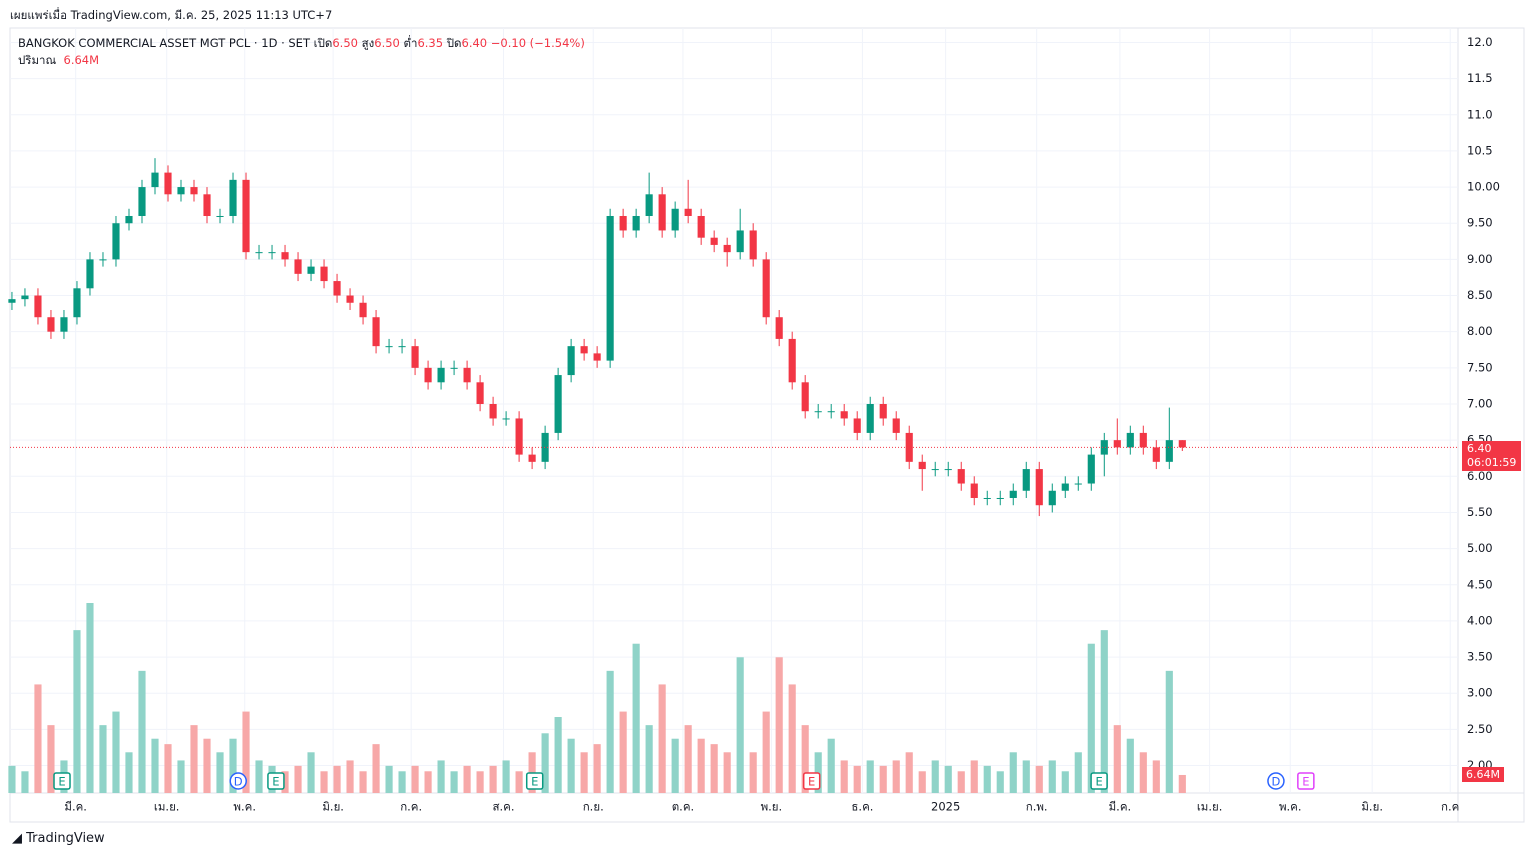 Image resolution: width=1534 pixels, height=857 pixels. I want to click on low-label: ต่ำ, so click(410, 43).